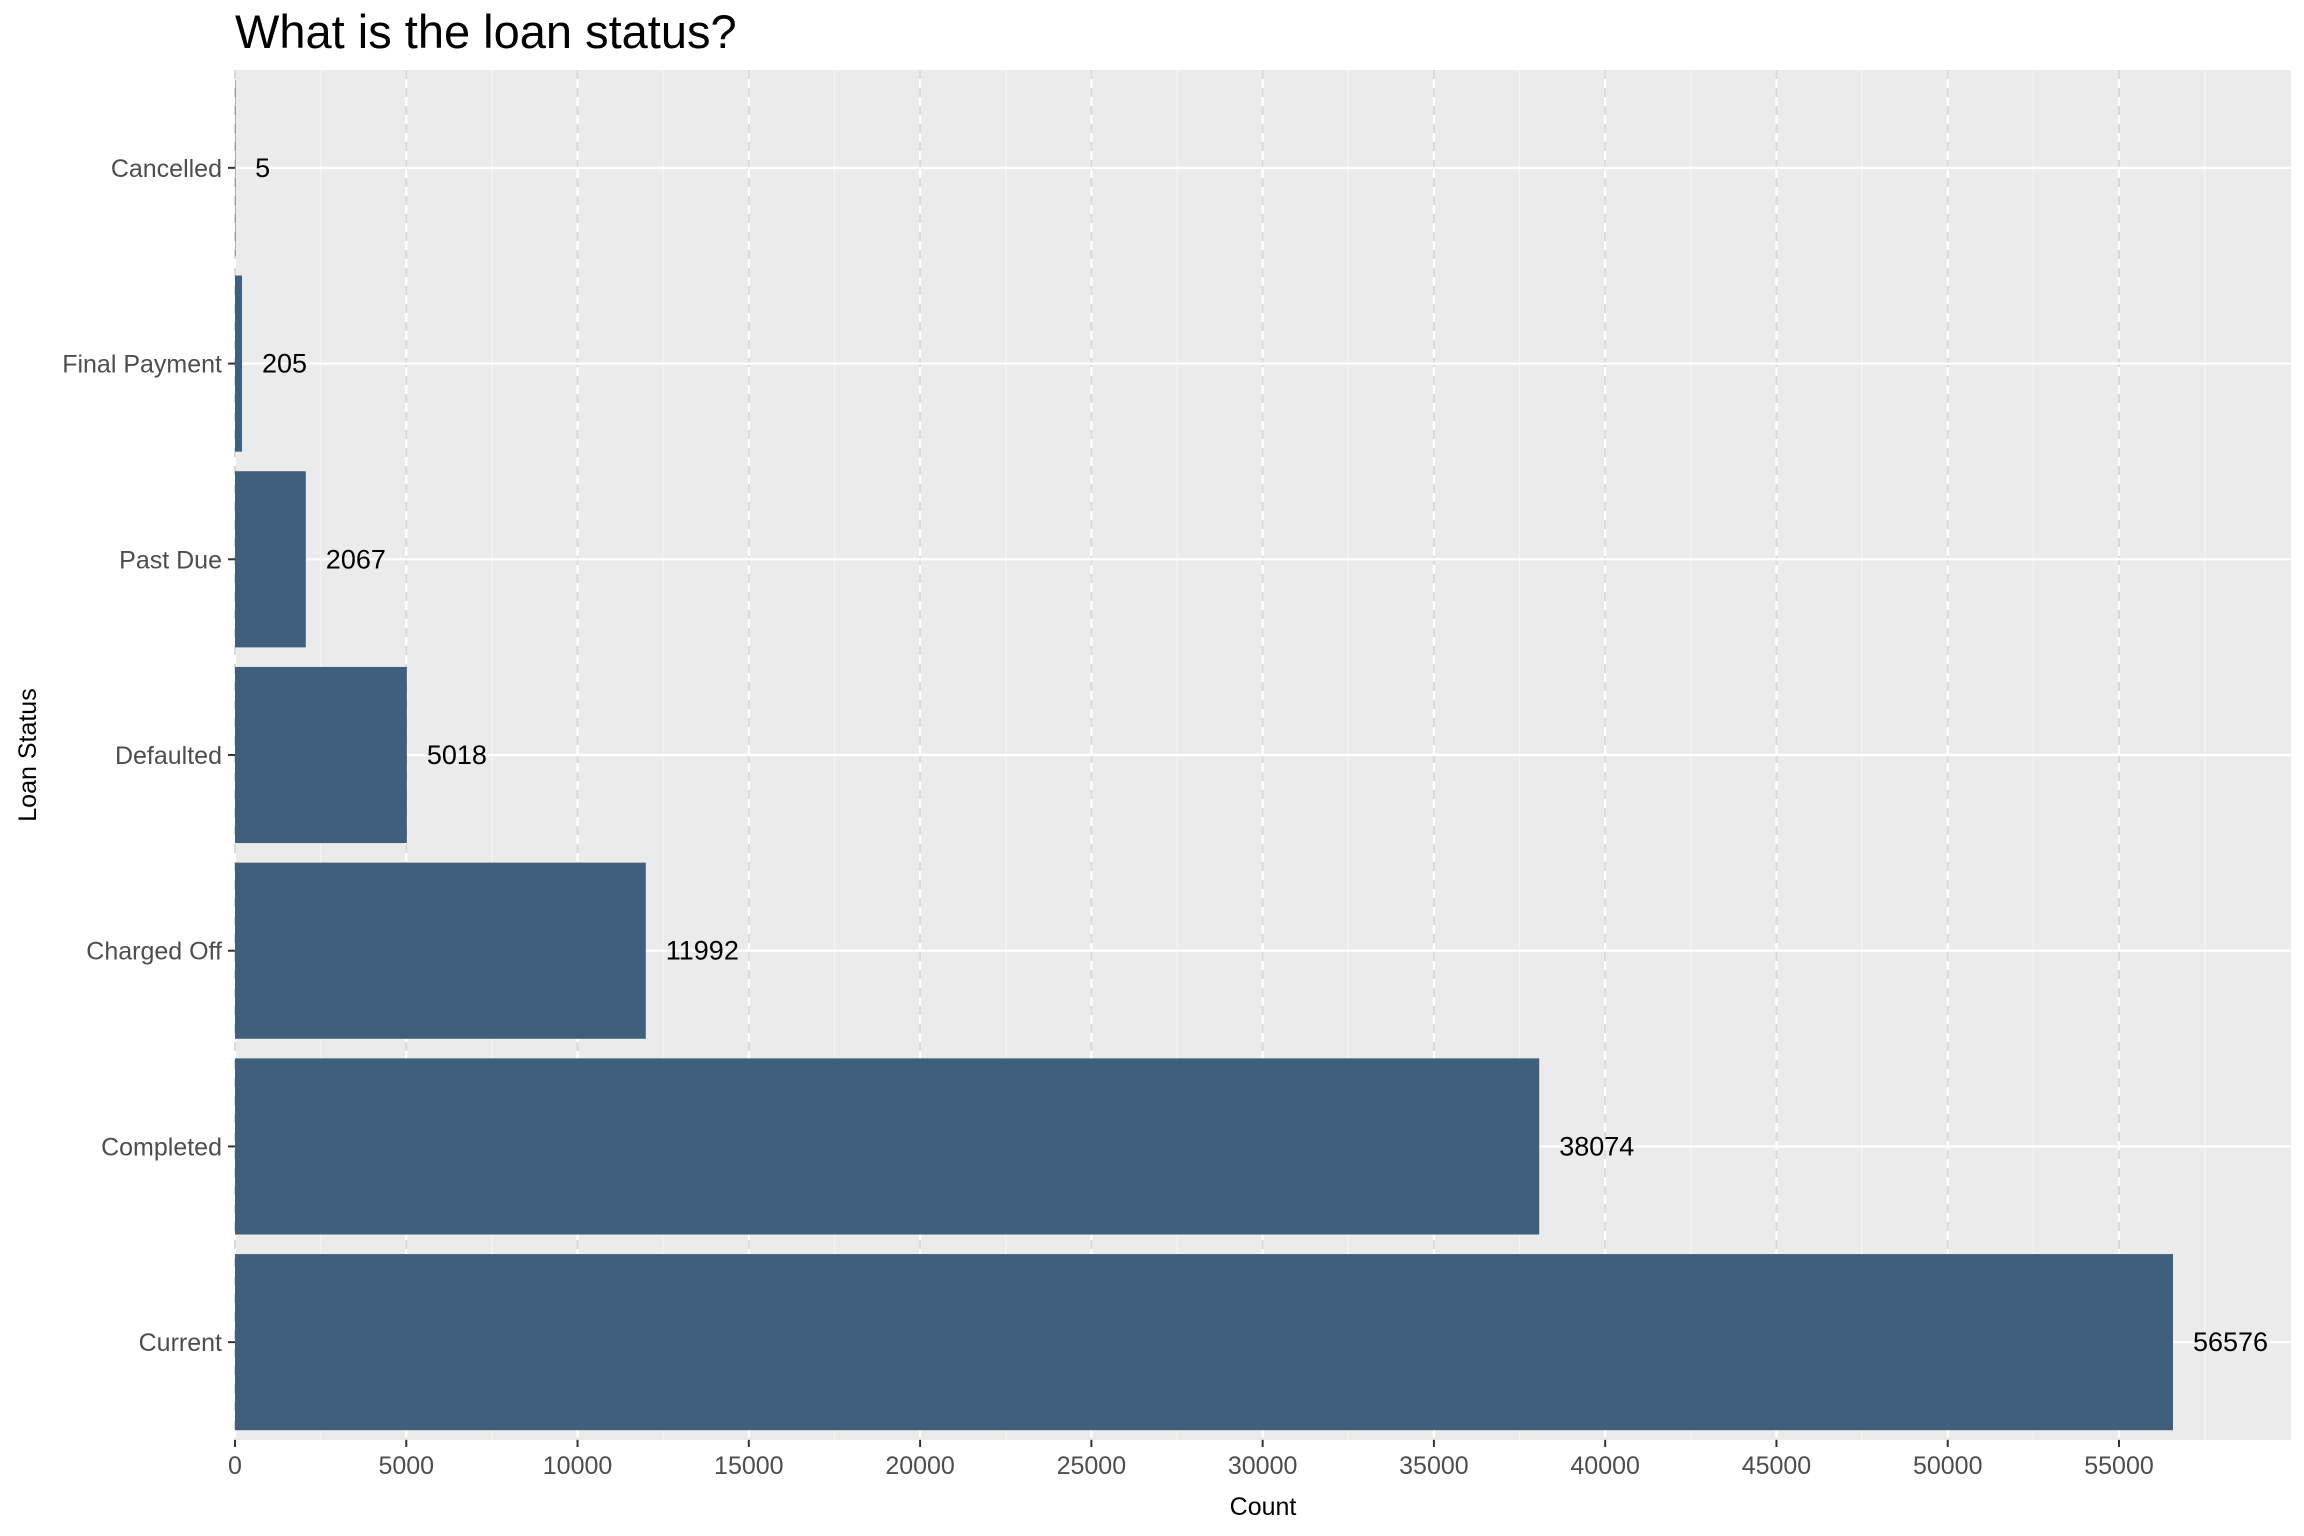 The image size is (2304, 1536). I want to click on x-tick-label: 20000, so click(920, 1466).